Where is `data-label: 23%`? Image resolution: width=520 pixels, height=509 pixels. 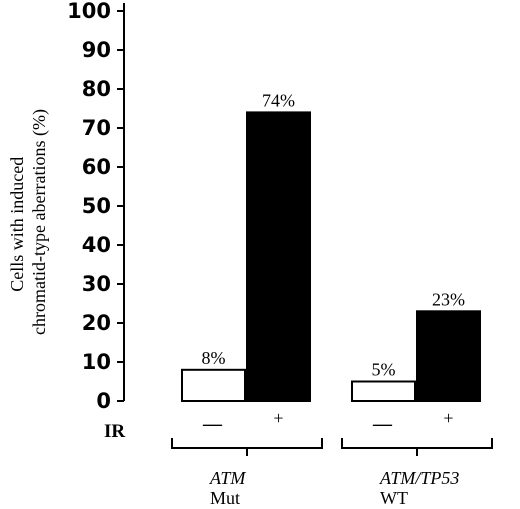 data-label: 23% is located at coordinates (448, 299).